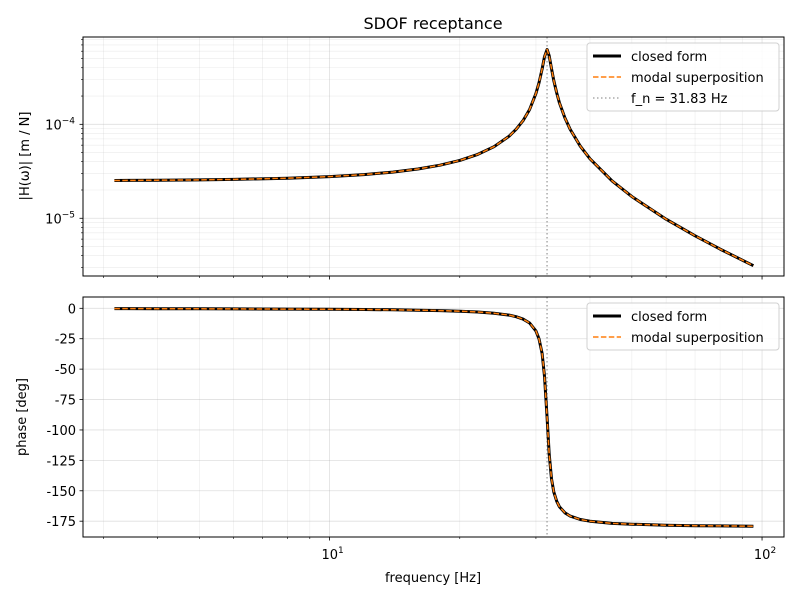 The image size is (800, 604). I want to click on legend: closed form modal superposition, so click(683, 326).